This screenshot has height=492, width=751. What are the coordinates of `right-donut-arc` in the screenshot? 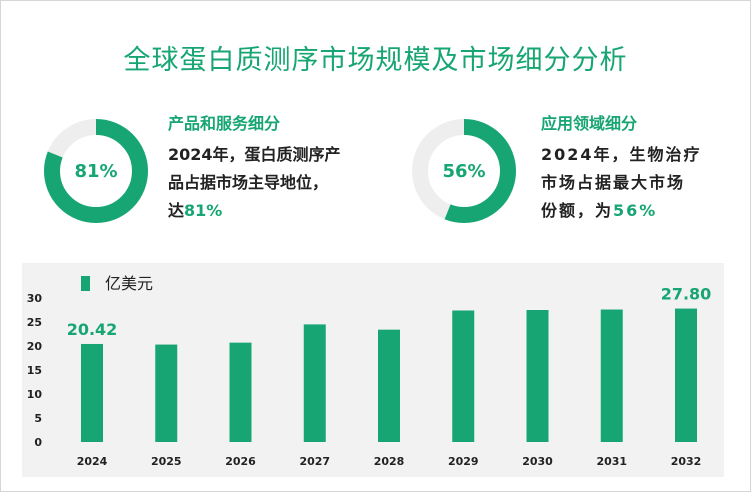 It's located at (464, 171).